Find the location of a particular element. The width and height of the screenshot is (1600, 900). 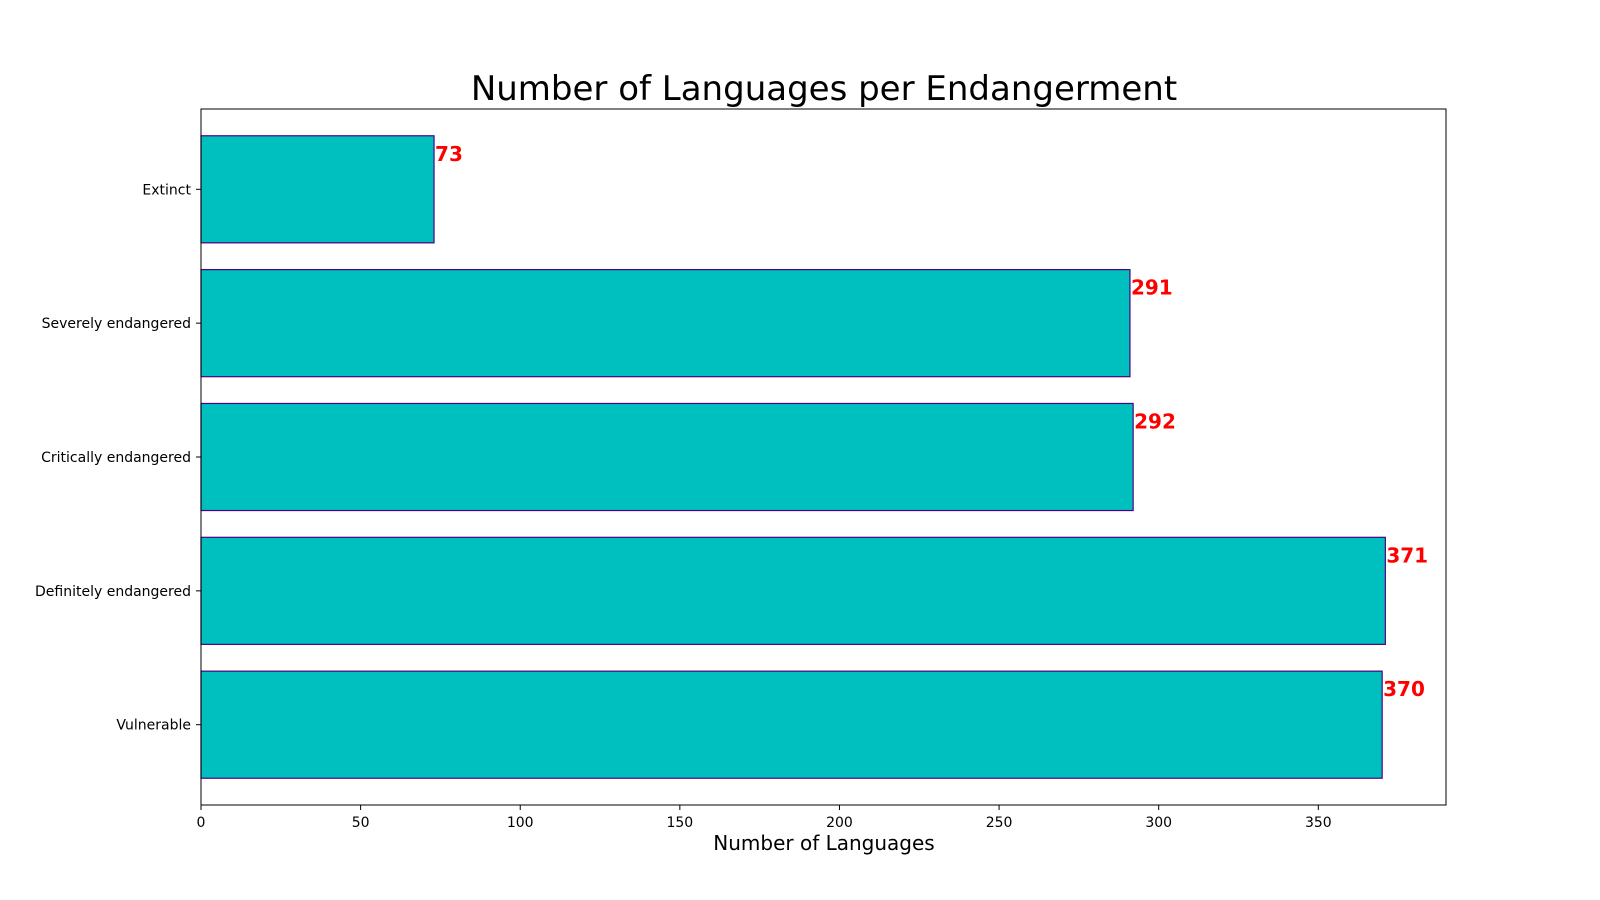

x-tick-label: 350 is located at coordinates (1318, 823).